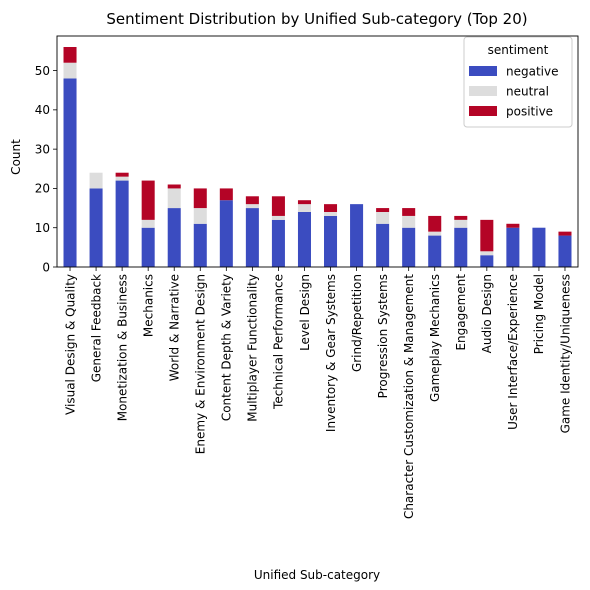 The width and height of the screenshot is (590, 590). What do you see at coordinates (532, 72) in the screenshot?
I see `legend-label-negative: negative` at bounding box center [532, 72].